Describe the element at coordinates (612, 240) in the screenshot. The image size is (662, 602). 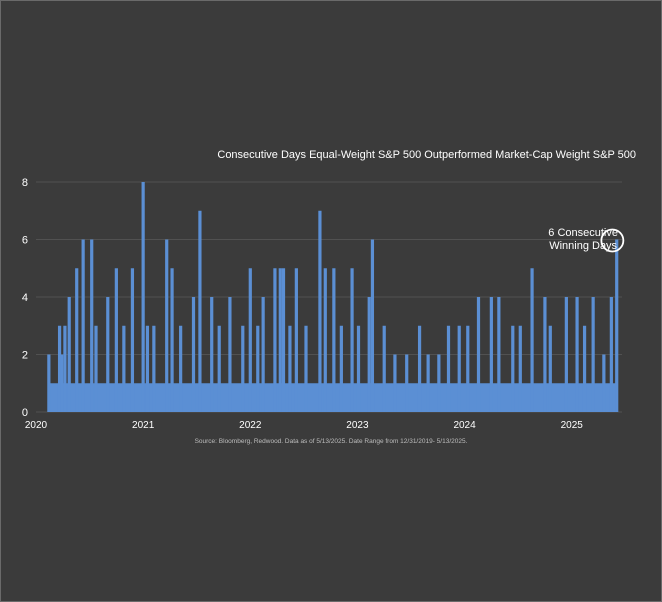
I see `highlight-circle` at that location.